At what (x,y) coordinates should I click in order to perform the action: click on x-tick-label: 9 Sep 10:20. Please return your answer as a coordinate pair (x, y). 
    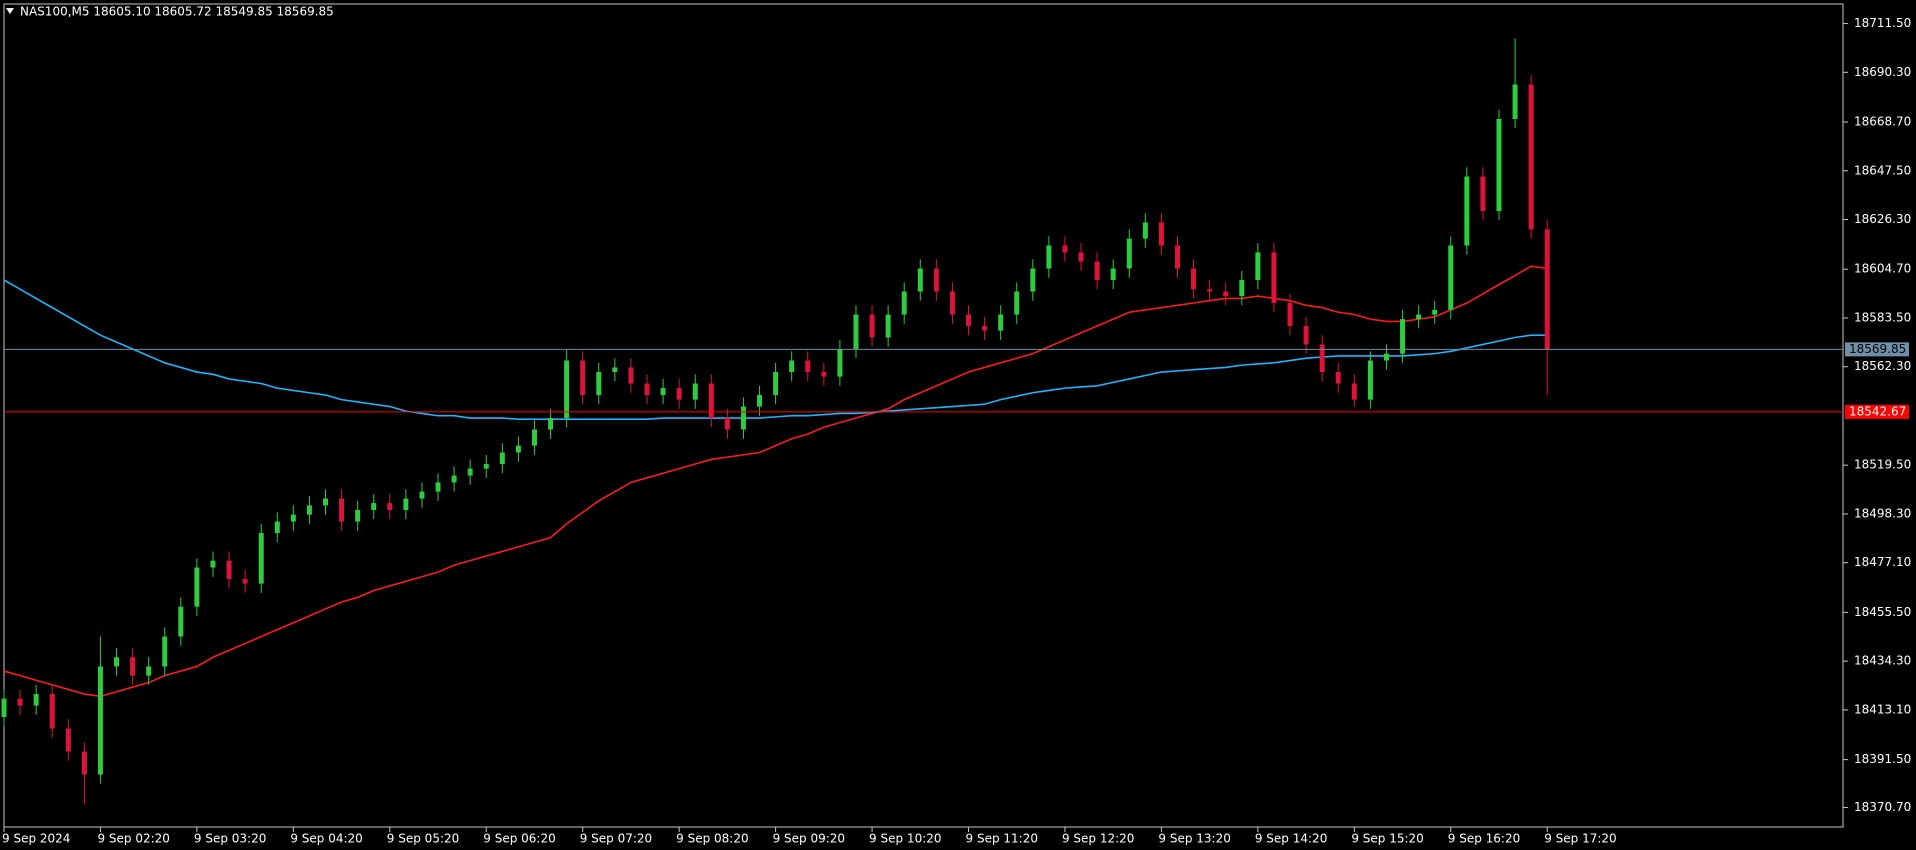
    Looking at the image, I should click on (905, 839).